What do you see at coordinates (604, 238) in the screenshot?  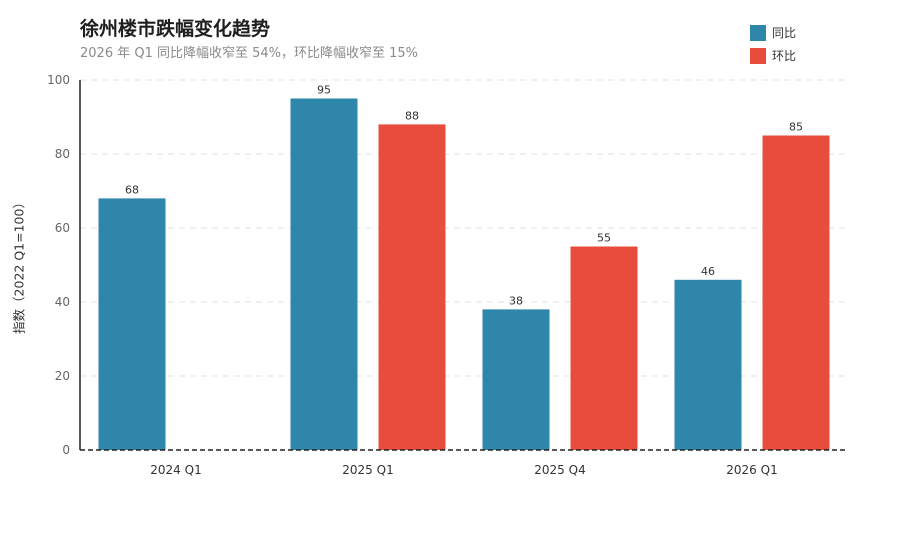 I see `data-label-2-3: 55` at bounding box center [604, 238].